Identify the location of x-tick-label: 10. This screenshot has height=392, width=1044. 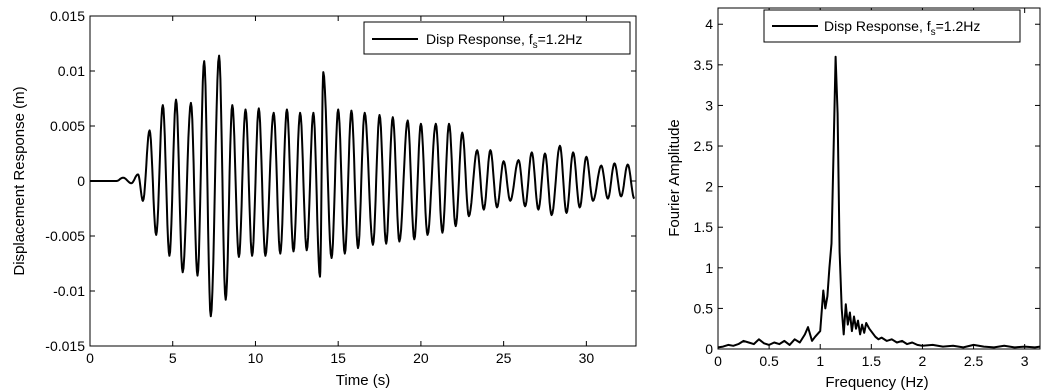
(256, 358).